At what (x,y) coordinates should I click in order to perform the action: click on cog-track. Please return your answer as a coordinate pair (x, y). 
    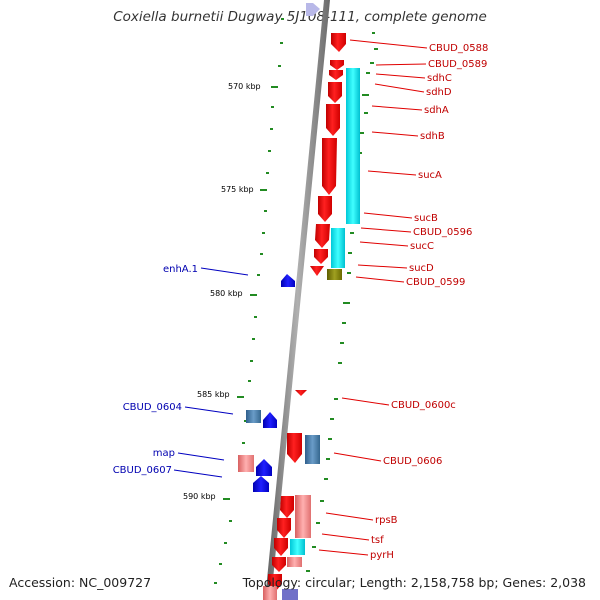
    Looking at the image, I should click on (321, 301).